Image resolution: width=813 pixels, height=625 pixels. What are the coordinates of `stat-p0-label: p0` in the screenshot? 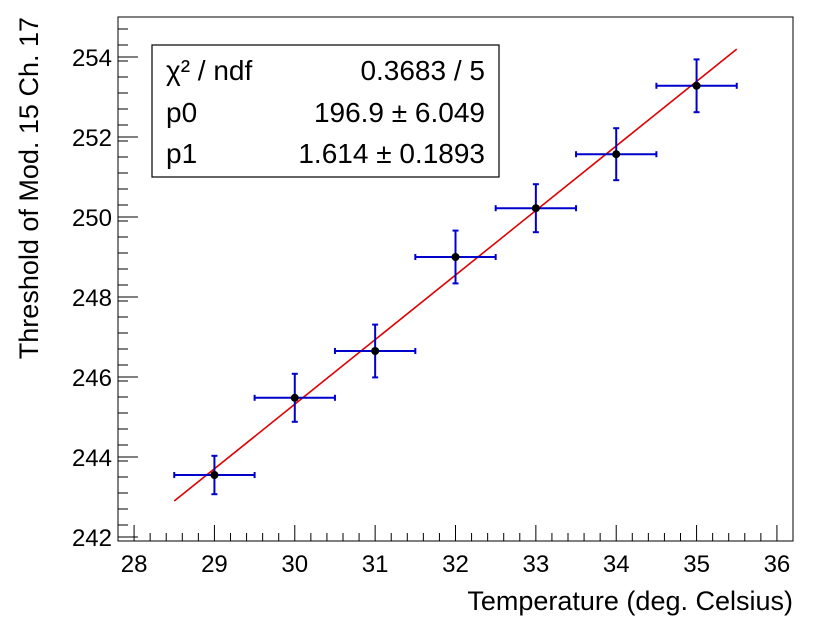 It's located at (181, 112).